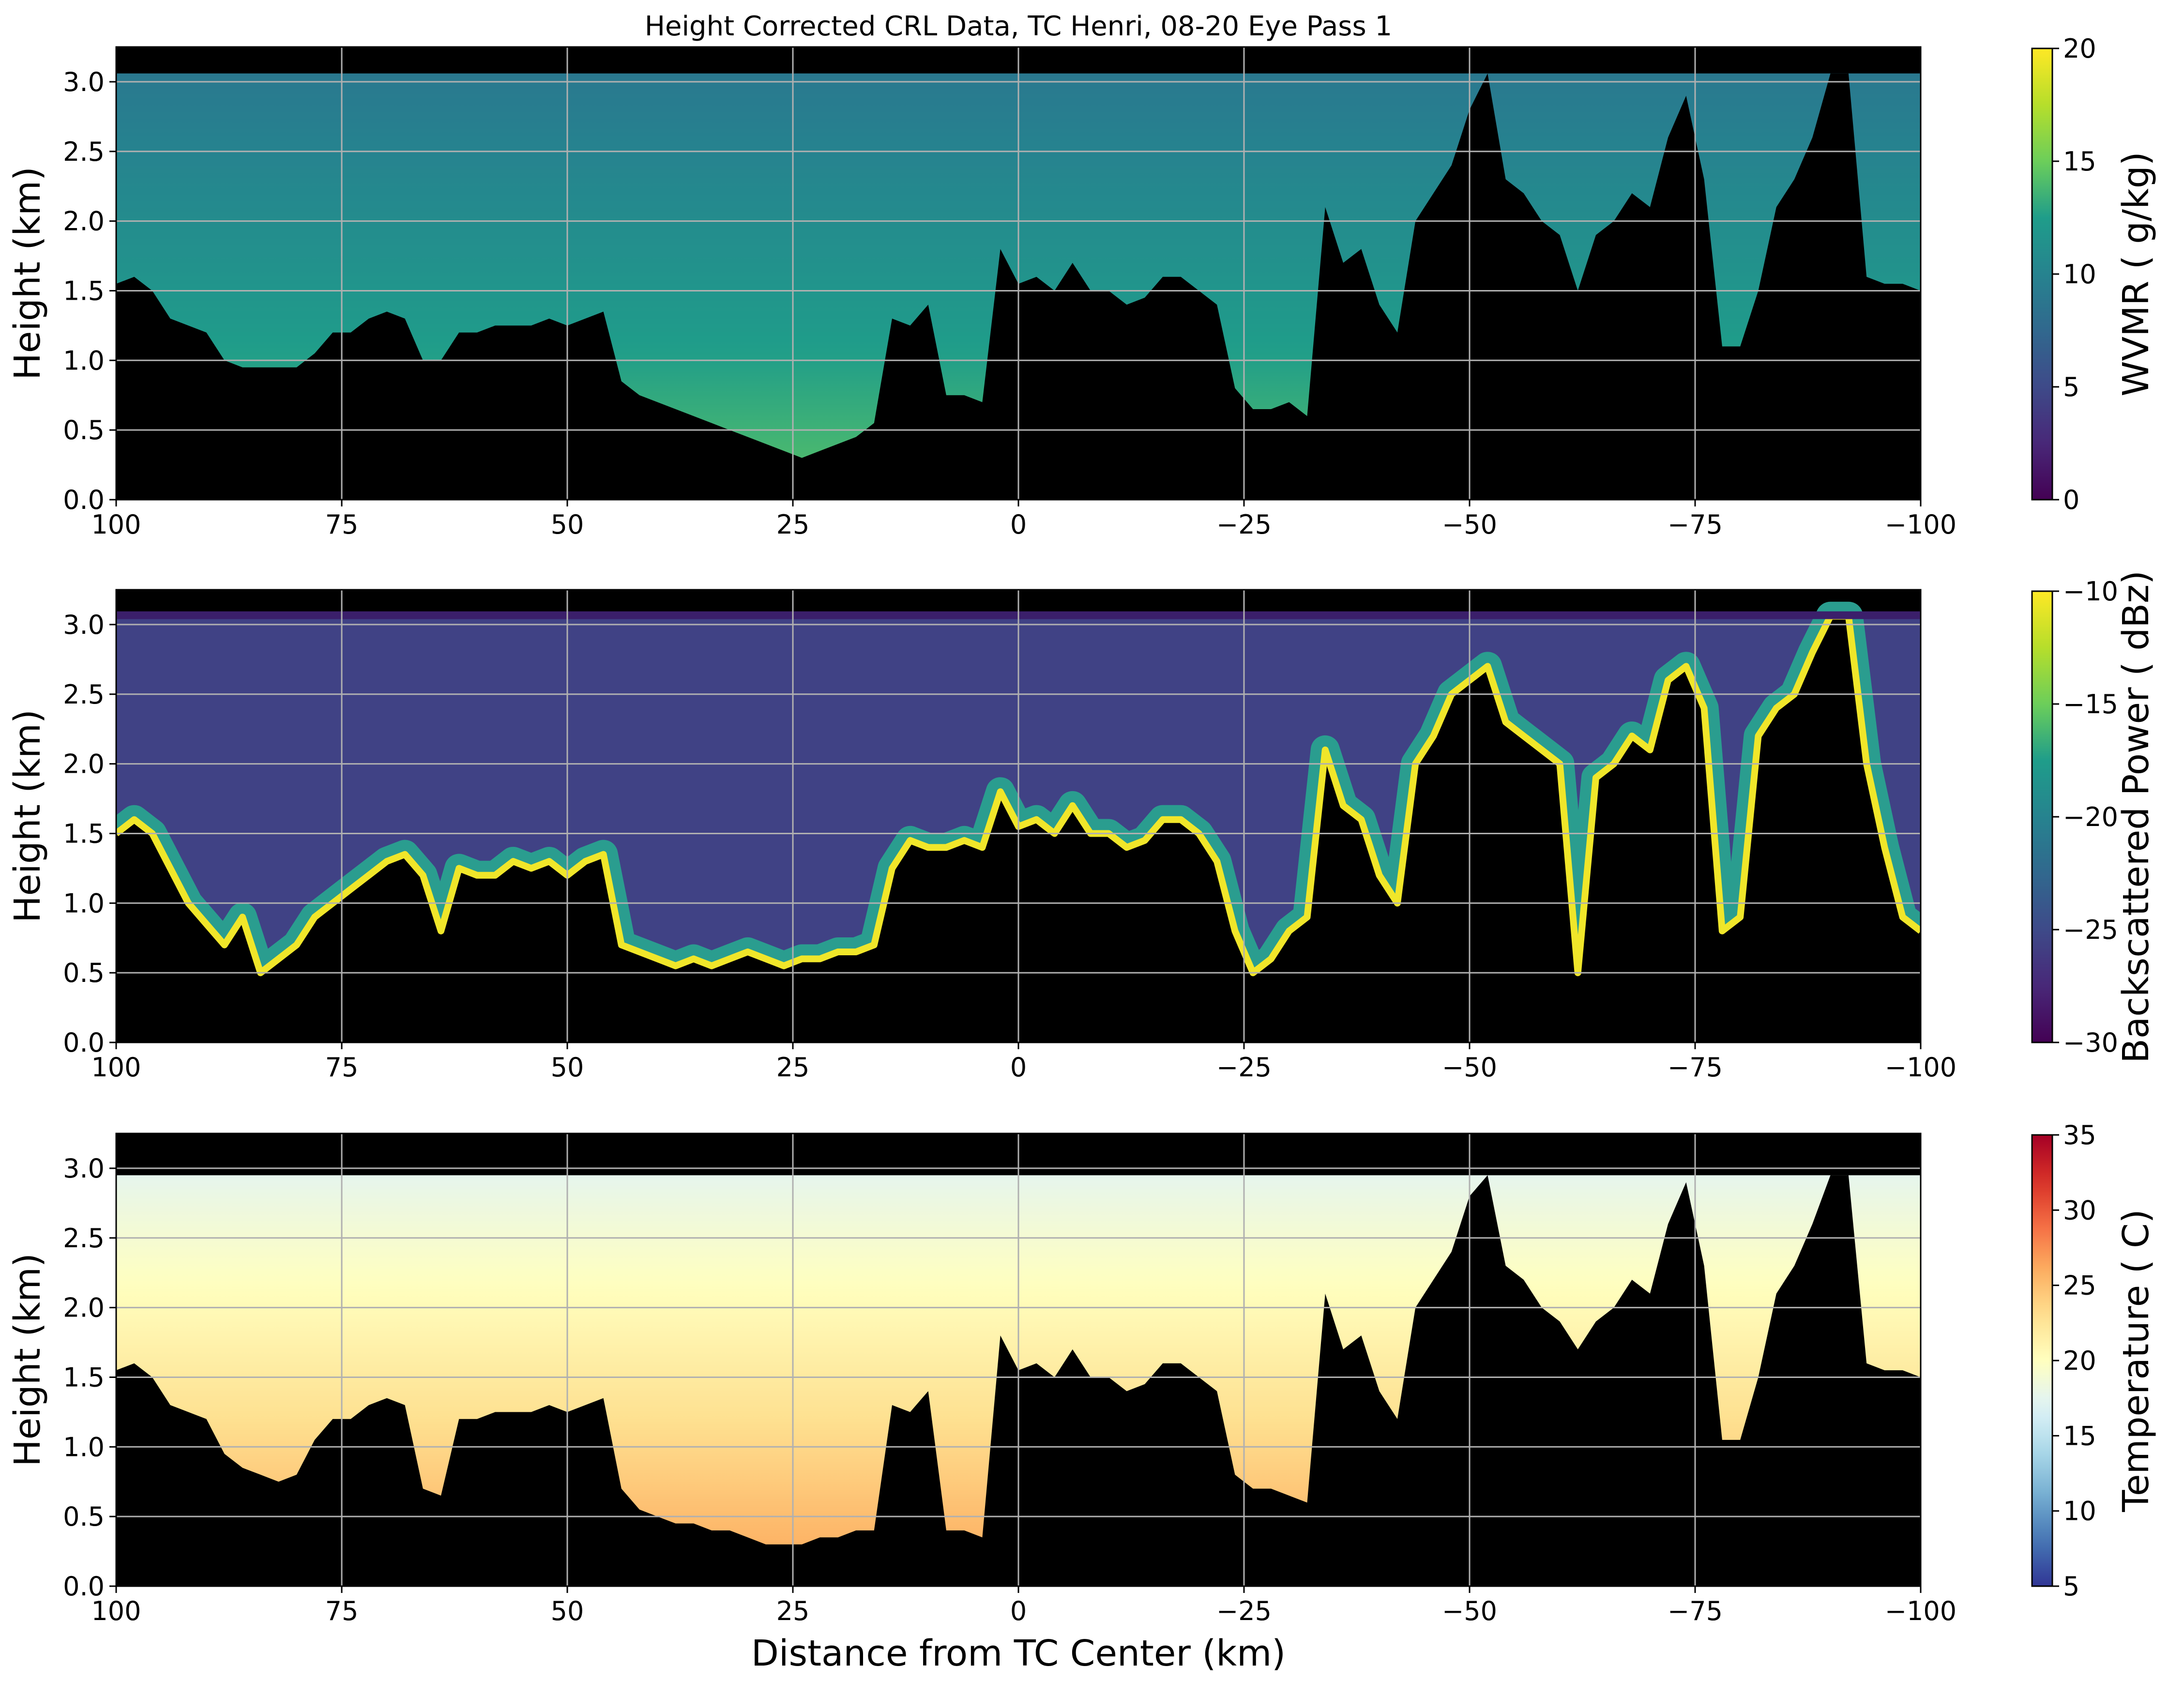  Describe the element at coordinates (2079, 1135) in the screenshot. I see `colorbar-tick-label: 35` at that location.